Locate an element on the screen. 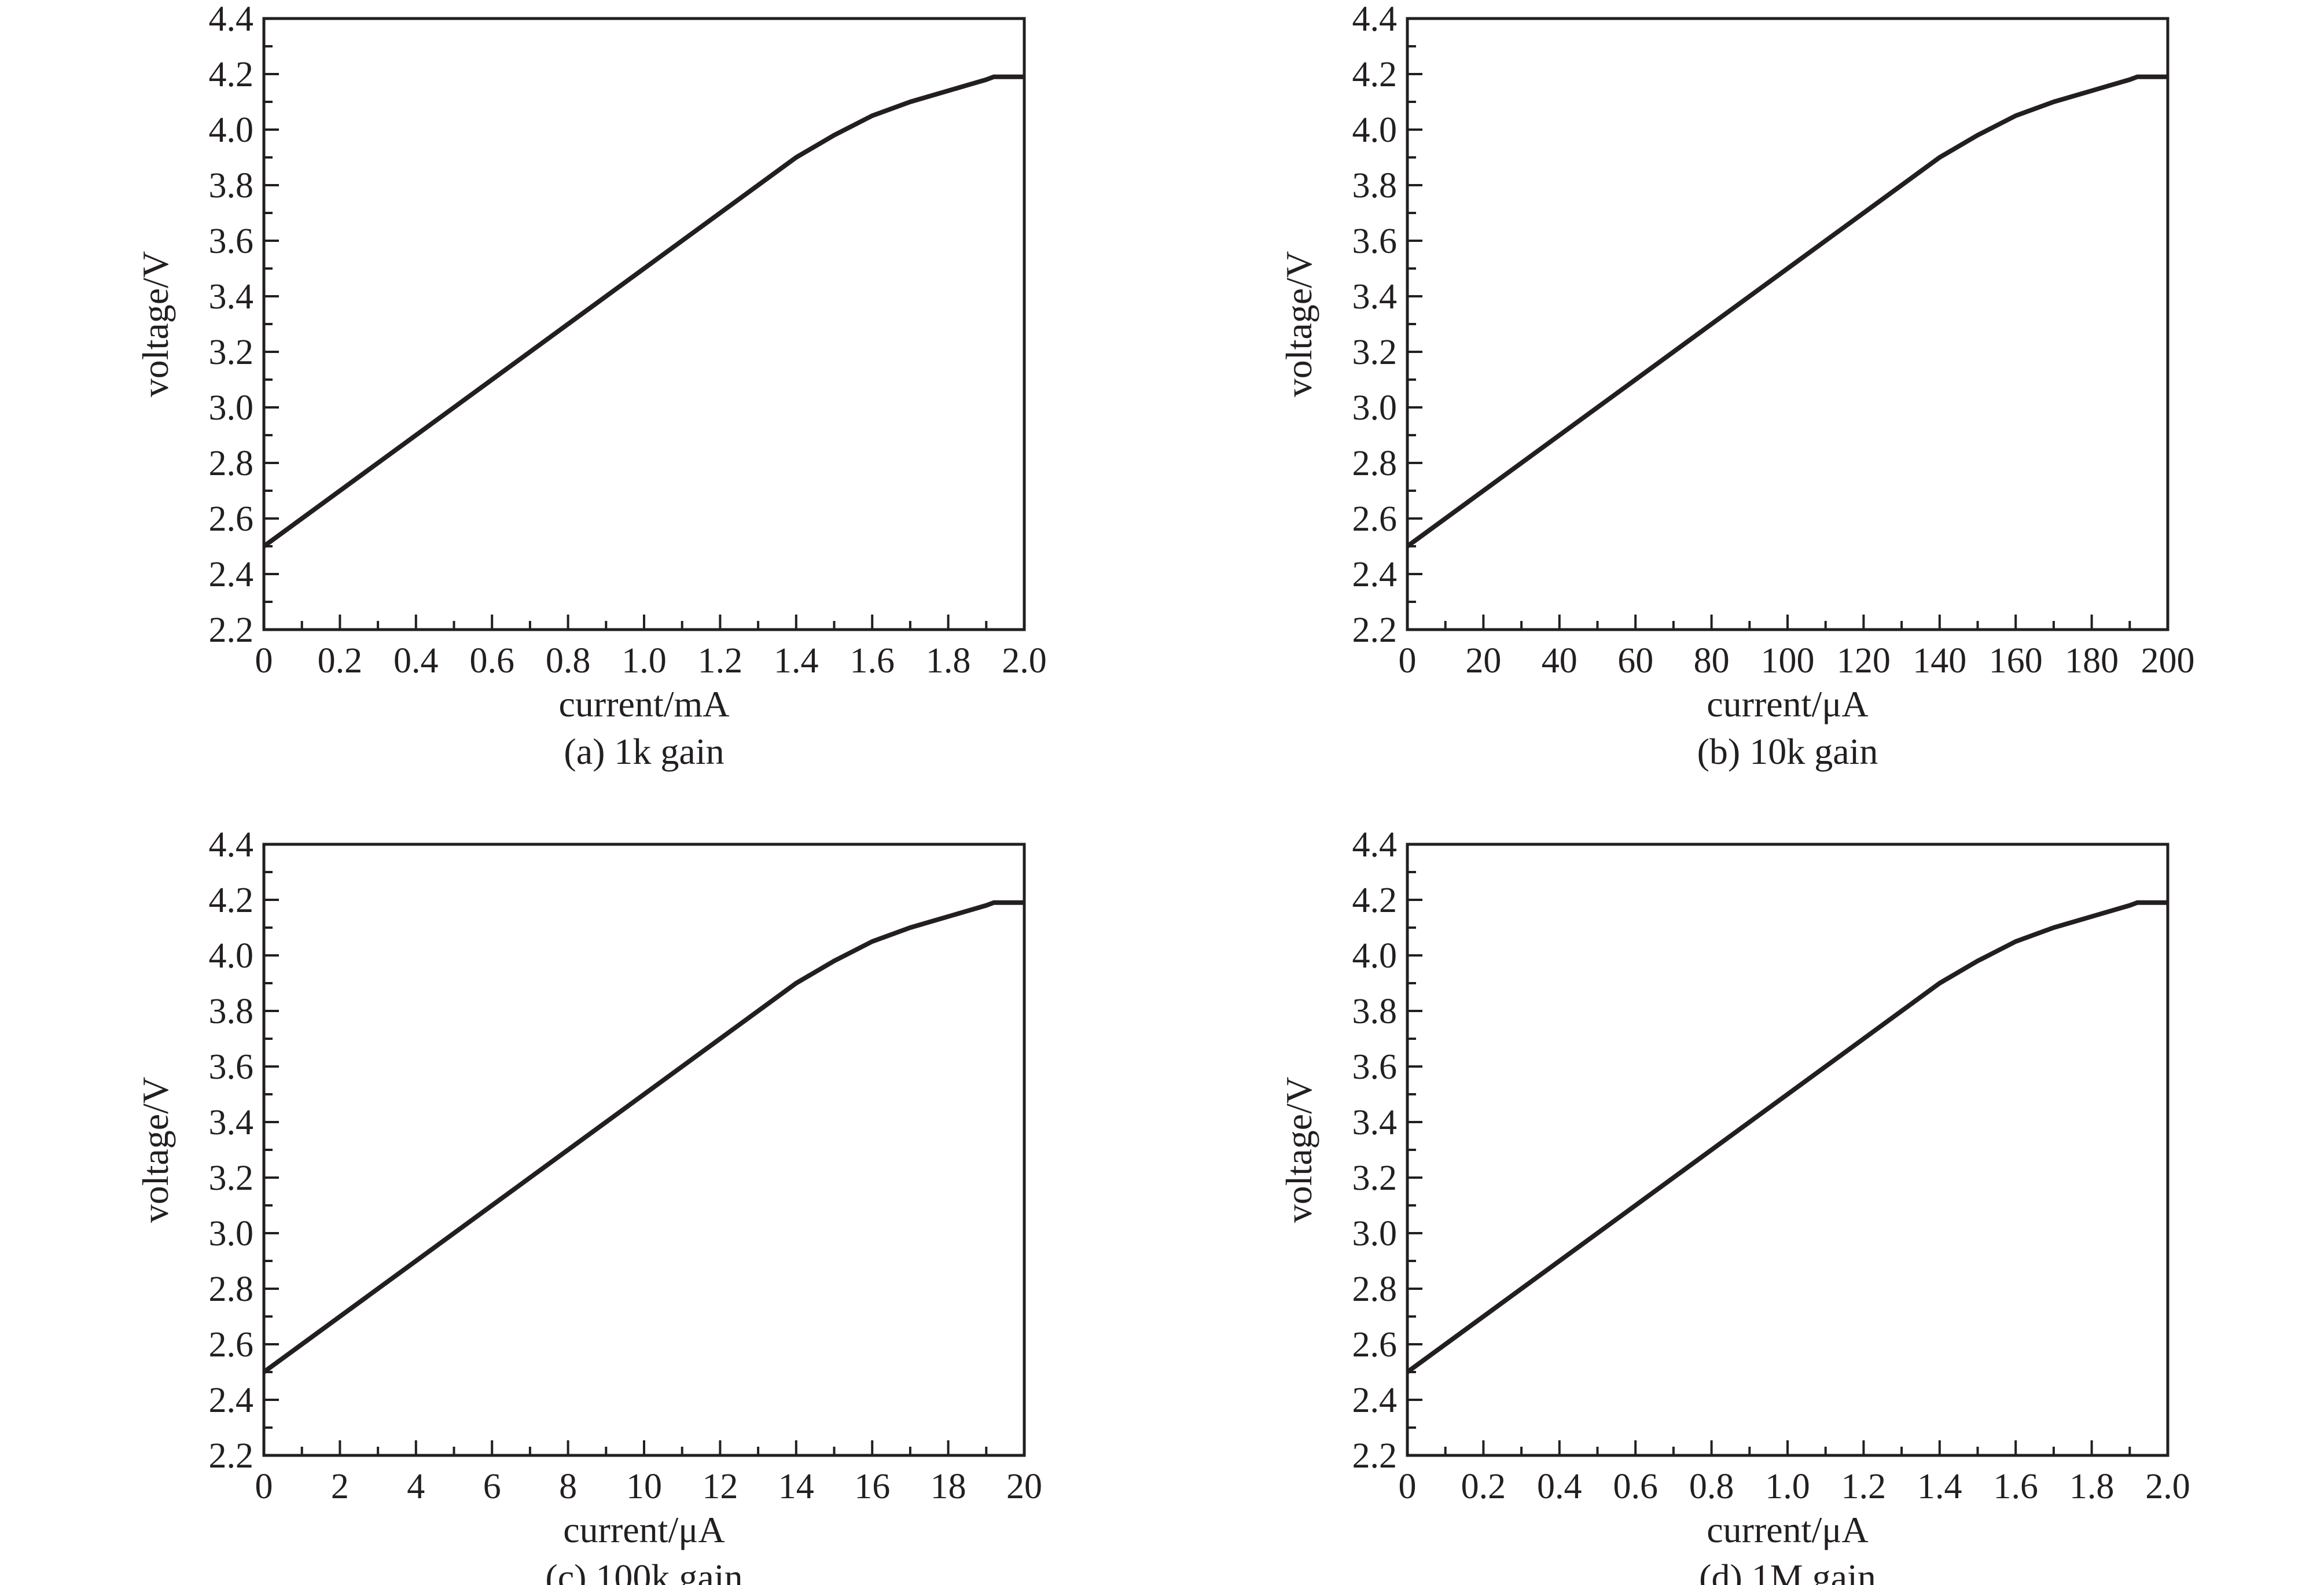 Image resolution: width=2324 pixels, height=1585 pixels. x-tick-label: 80 is located at coordinates (1712, 661).